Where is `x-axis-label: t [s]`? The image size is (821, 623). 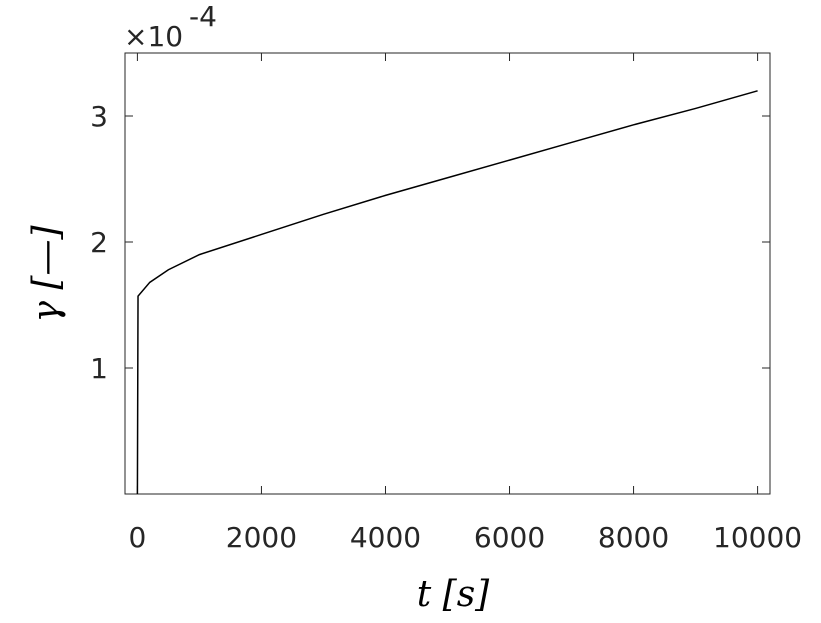
x-axis-label: t [s] is located at coordinates (453, 594).